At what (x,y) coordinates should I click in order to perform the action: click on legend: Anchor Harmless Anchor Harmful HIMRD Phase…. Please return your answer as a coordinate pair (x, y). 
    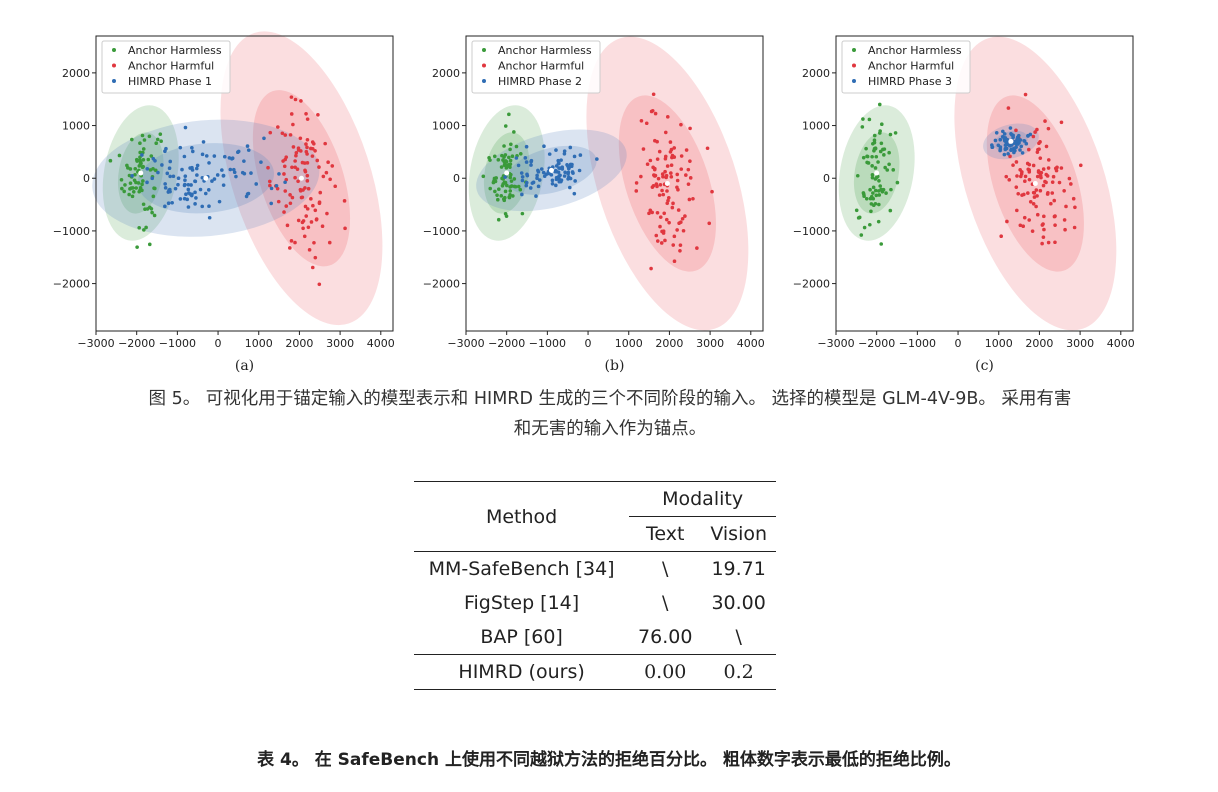
    Looking at the image, I should click on (906, 67).